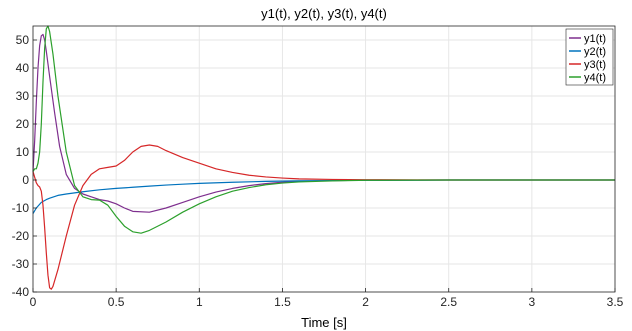  I want to click on x-tick-label: 2.5, so click(448, 302).